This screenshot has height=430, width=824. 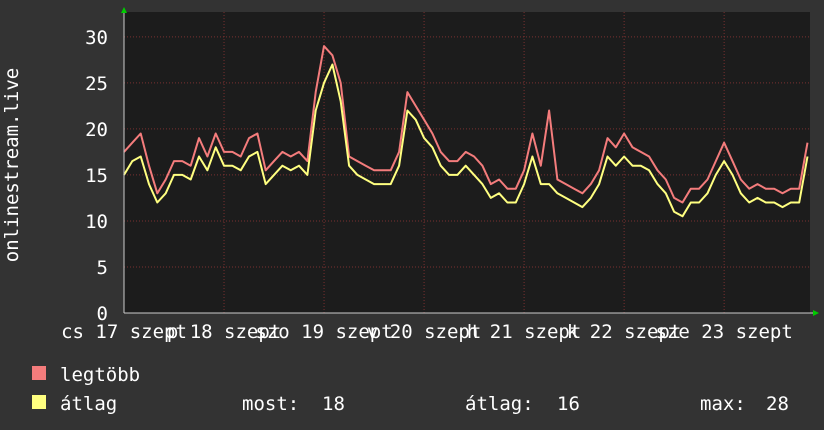 What do you see at coordinates (96, 38) in the screenshot?
I see `y-tick-label: 30` at bounding box center [96, 38].